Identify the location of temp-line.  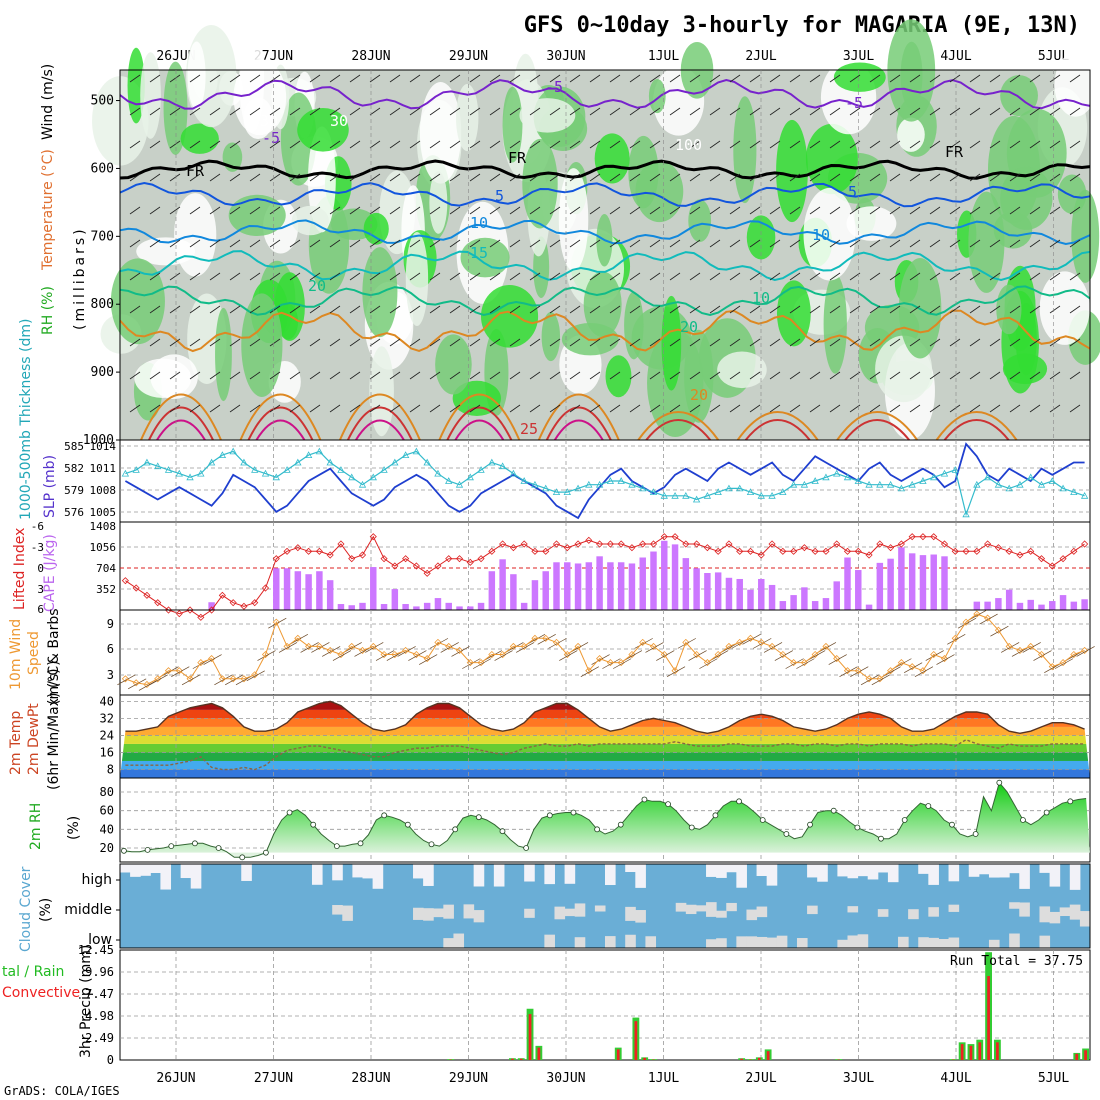
(605, 717).